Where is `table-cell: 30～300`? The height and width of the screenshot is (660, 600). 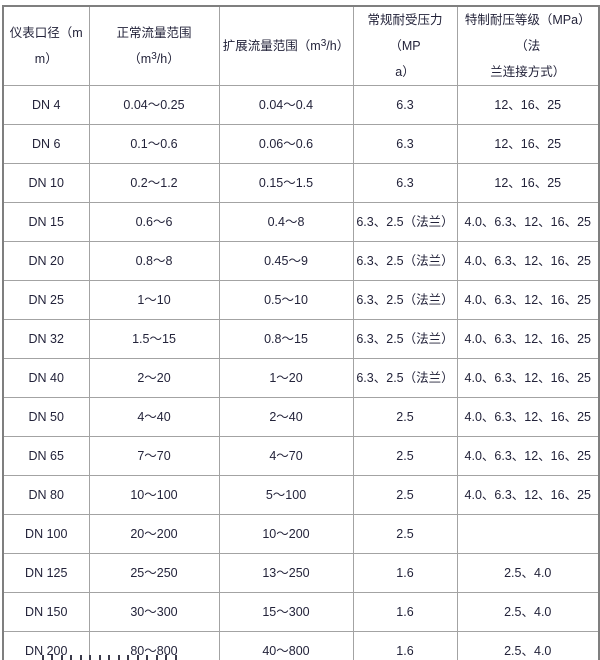
table-cell: 30～300 is located at coordinates (154, 612).